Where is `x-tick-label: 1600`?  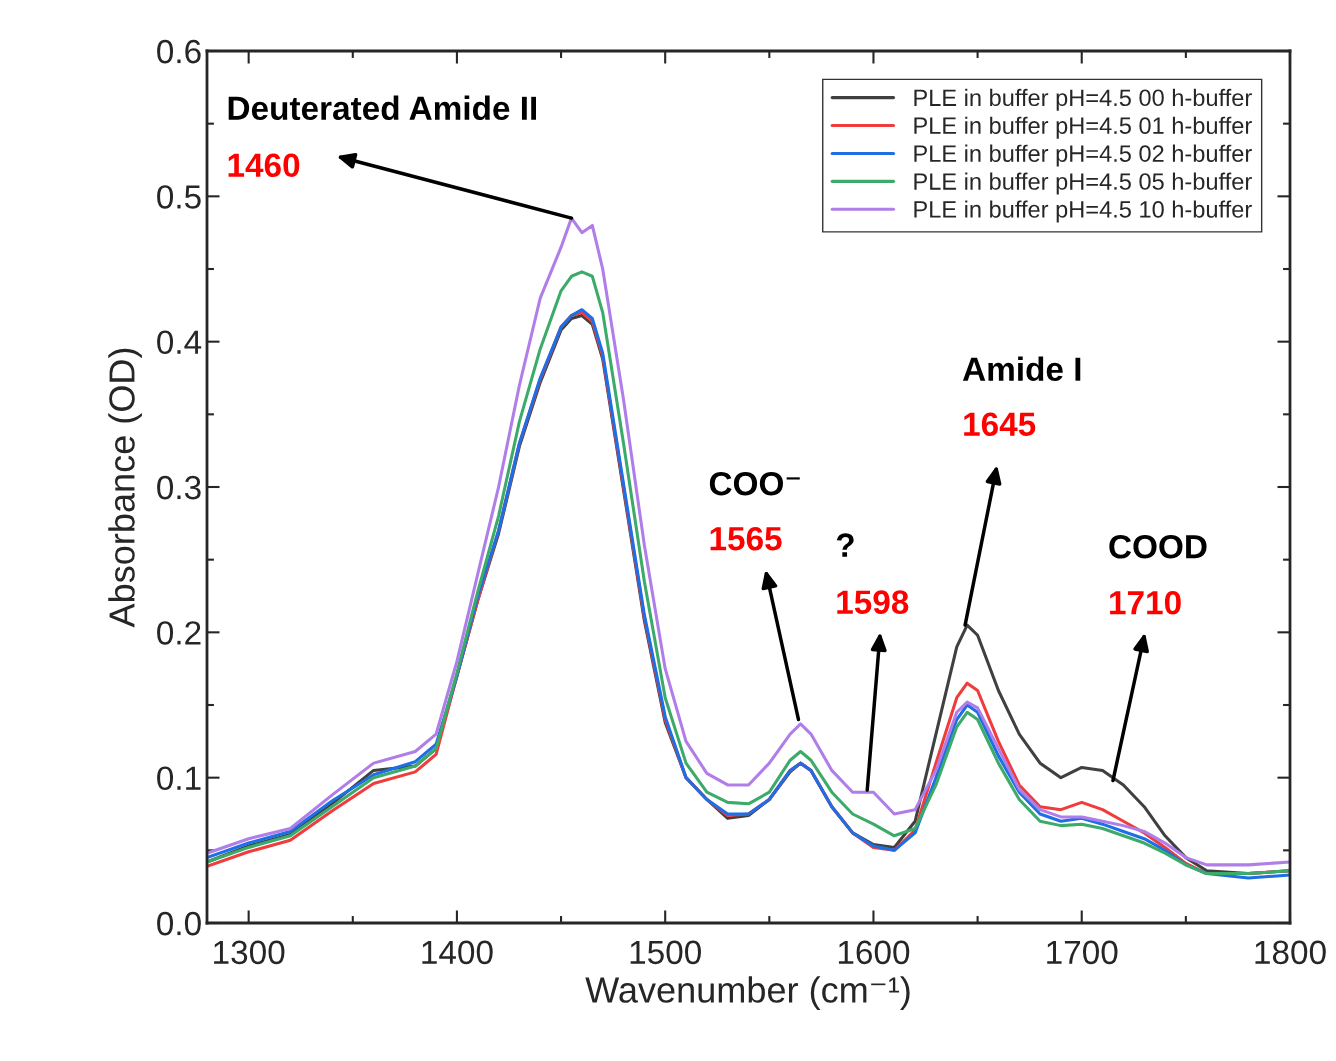
x-tick-label: 1600 is located at coordinates (874, 952).